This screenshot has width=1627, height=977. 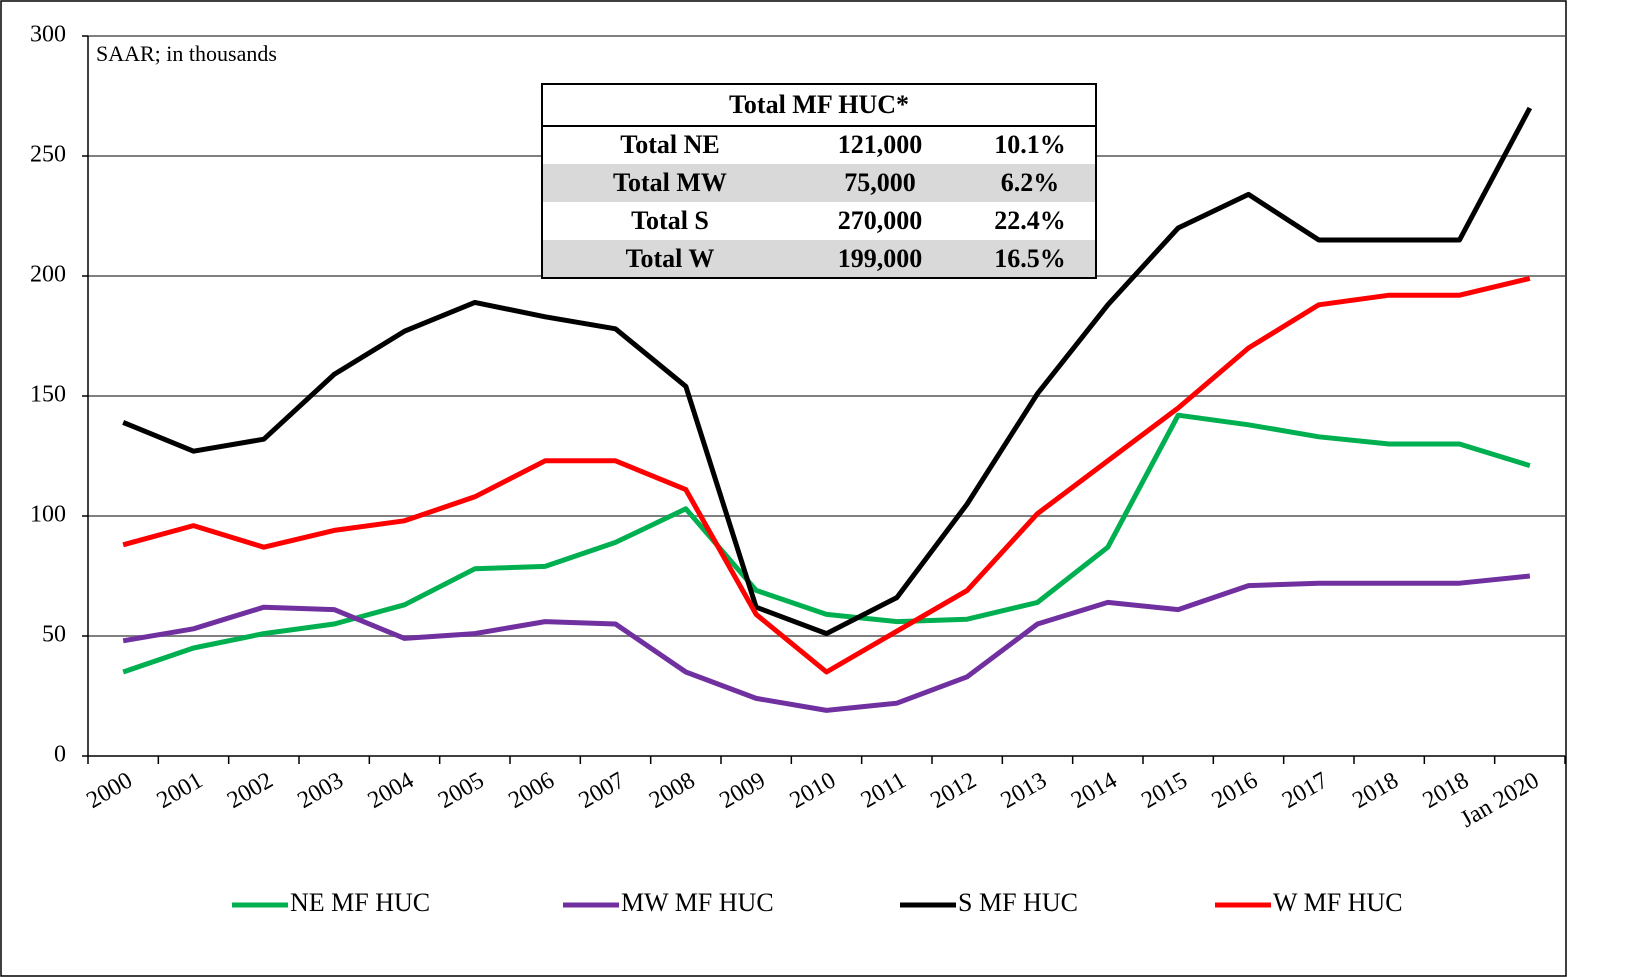 I want to click on x-tick-label: 2006, so click(x=531, y=790).